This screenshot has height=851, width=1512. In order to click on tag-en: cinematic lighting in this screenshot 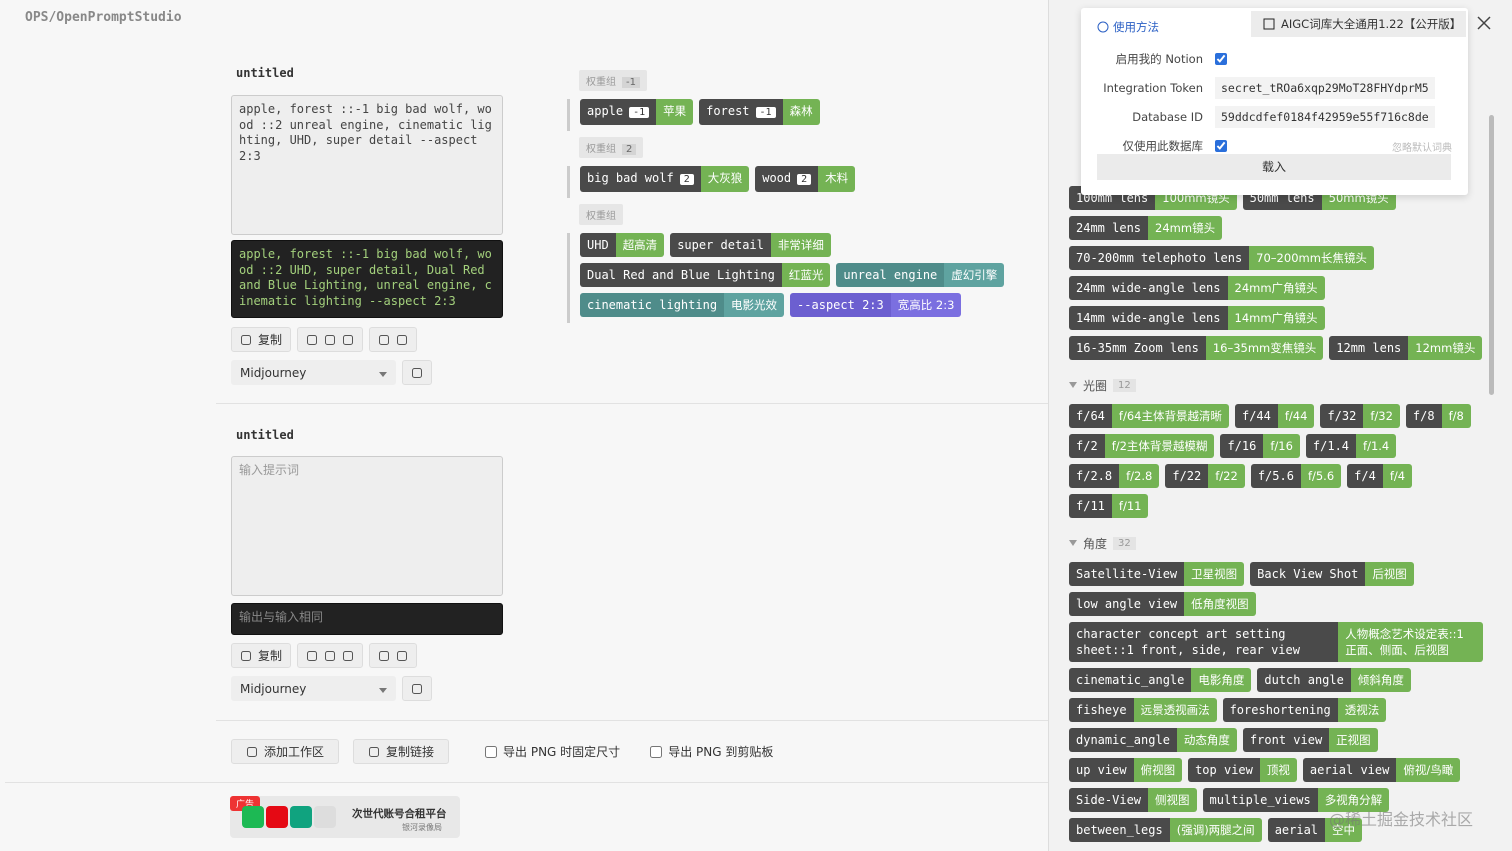, I will do `click(652, 305)`.